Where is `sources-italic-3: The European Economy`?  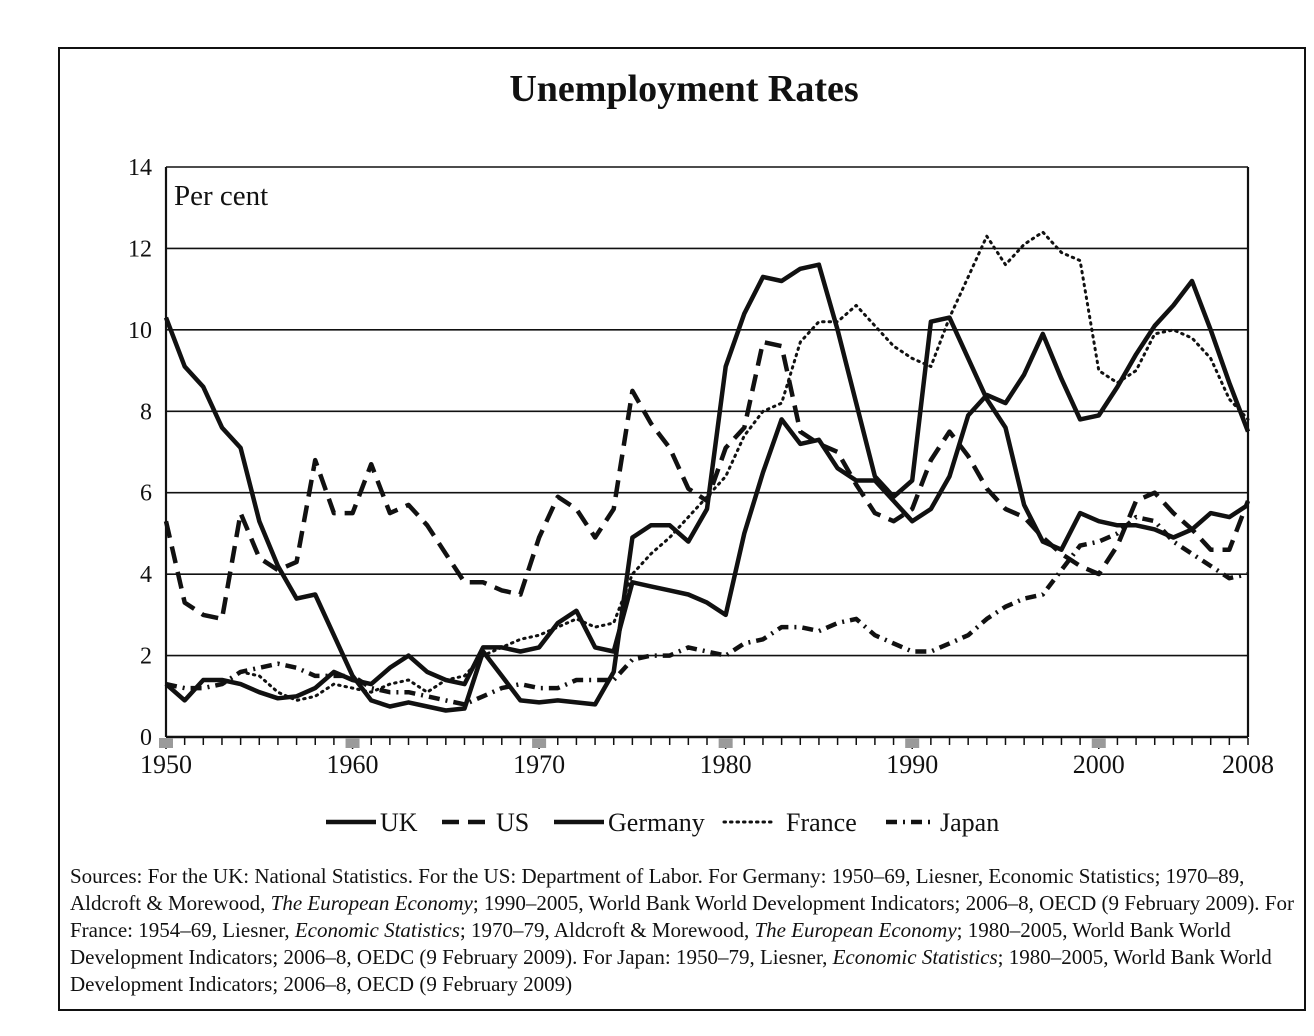
sources-italic-3: The European Economy is located at coordinates (855, 930).